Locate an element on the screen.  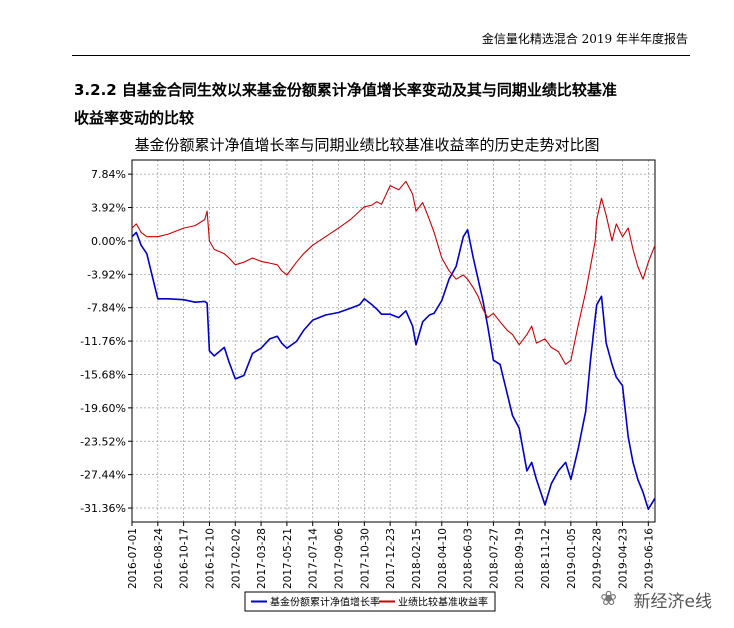
x-tick-label: 2019-06-16 is located at coordinates (649, 558).